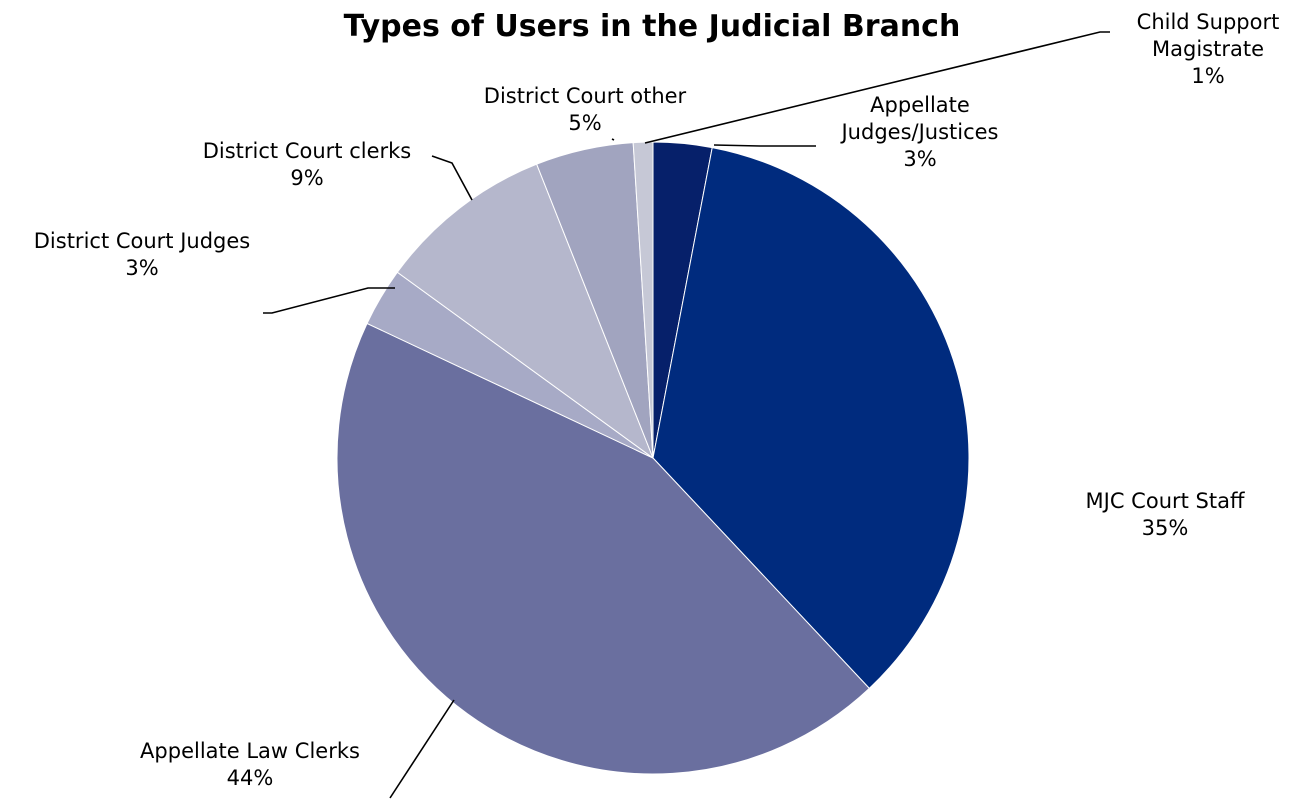 The image size is (1313, 801). What do you see at coordinates (918, 132) in the screenshot?
I see `slice-category-label: Judges/Justices` at bounding box center [918, 132].